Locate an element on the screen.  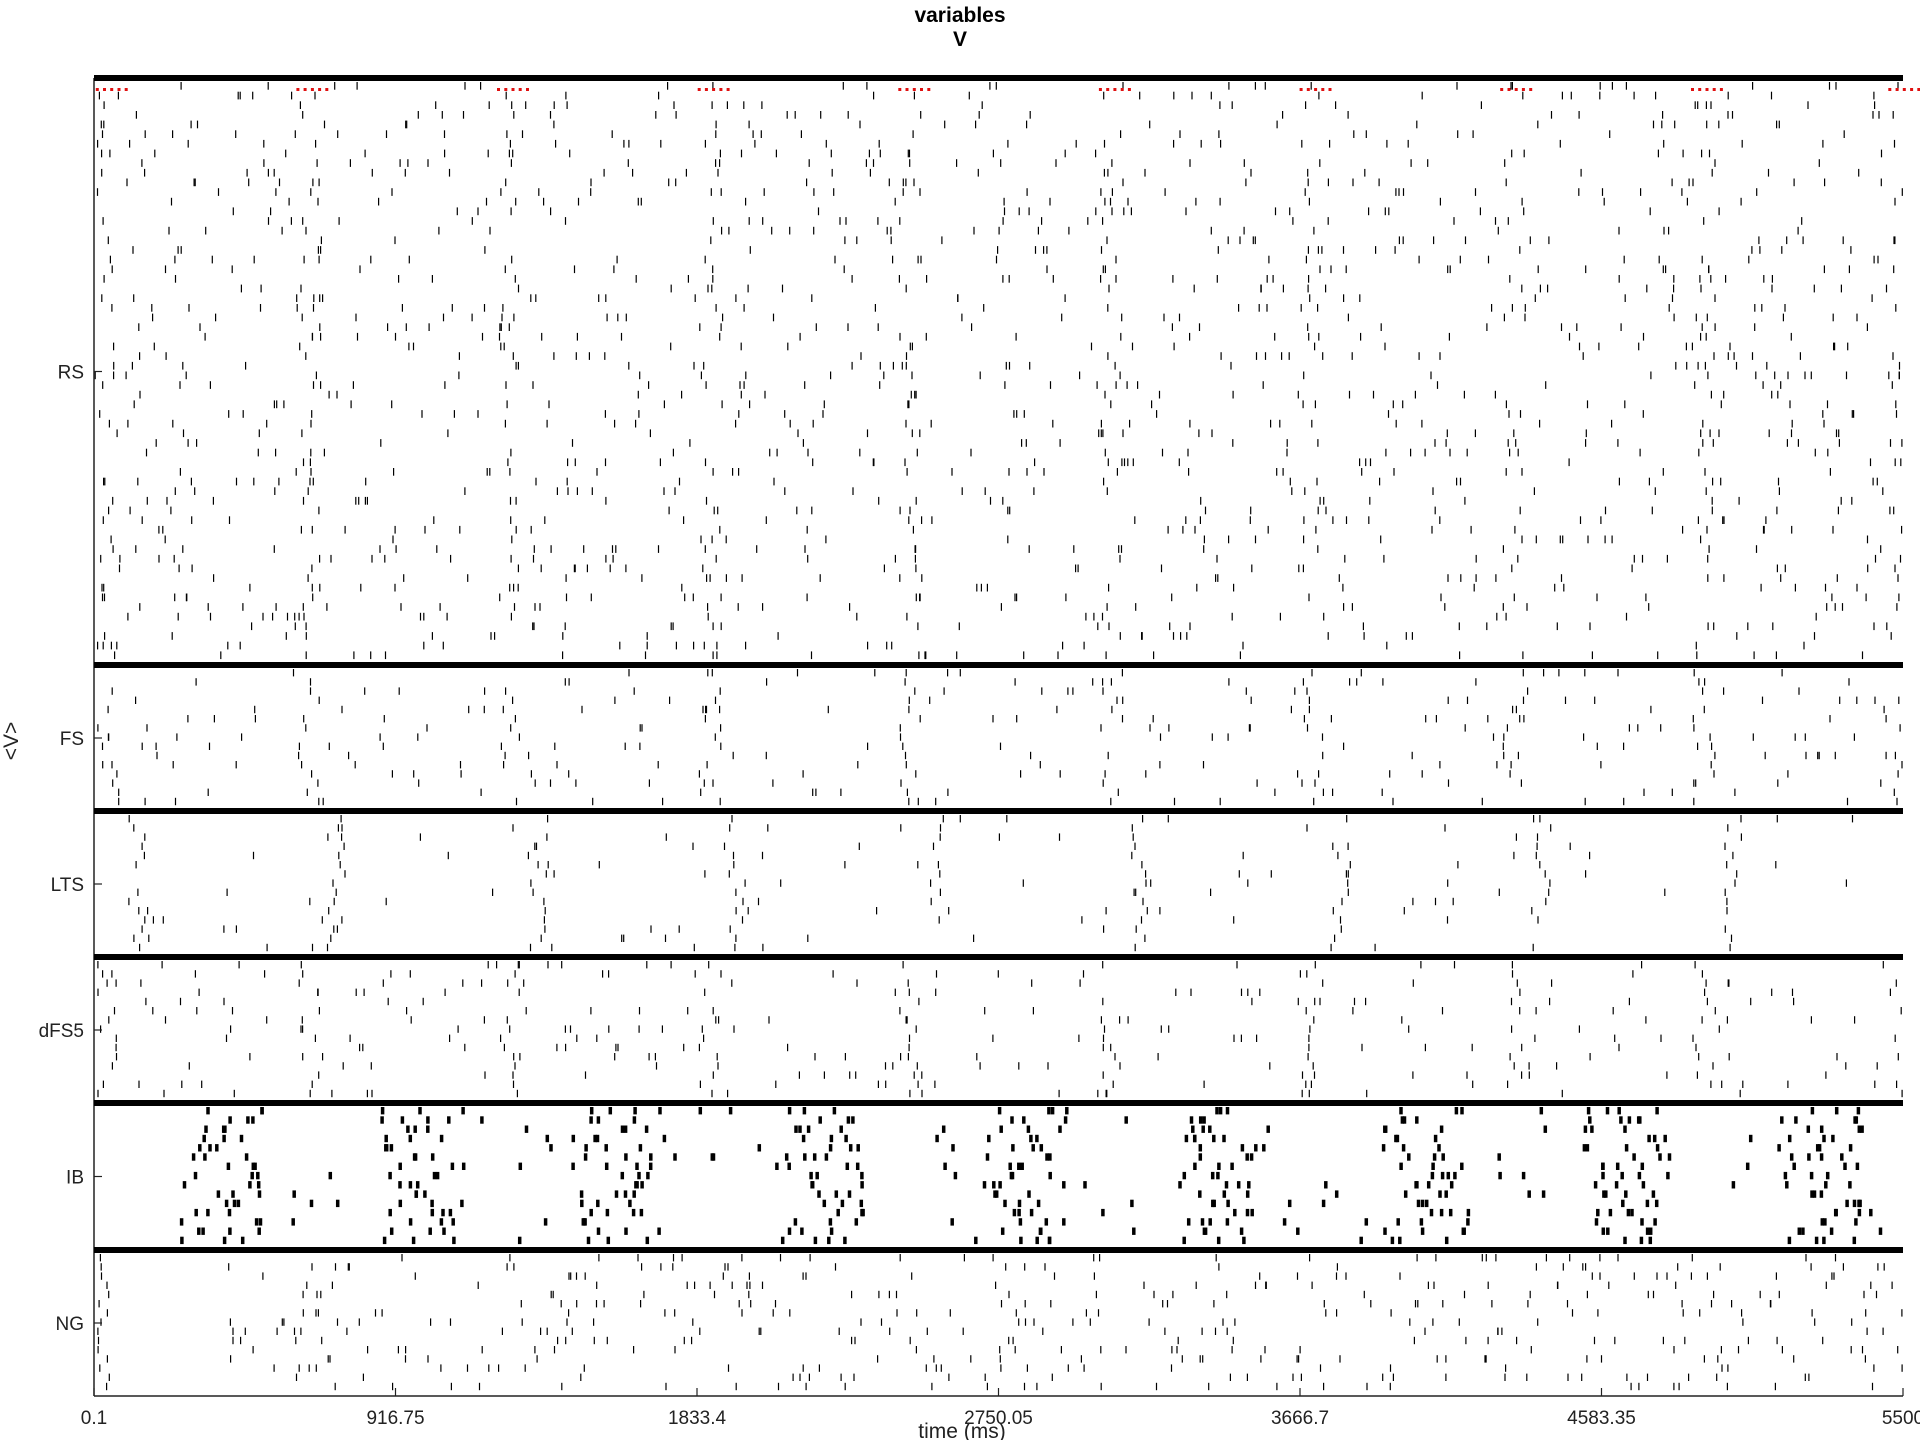
y-tick-label-RS: RS is located at coordinates (71, 373).